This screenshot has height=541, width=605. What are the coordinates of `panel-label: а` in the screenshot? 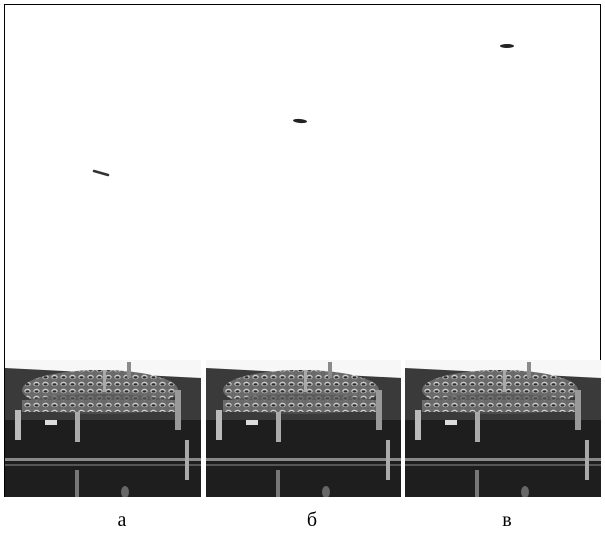 It's located at (122, 520).